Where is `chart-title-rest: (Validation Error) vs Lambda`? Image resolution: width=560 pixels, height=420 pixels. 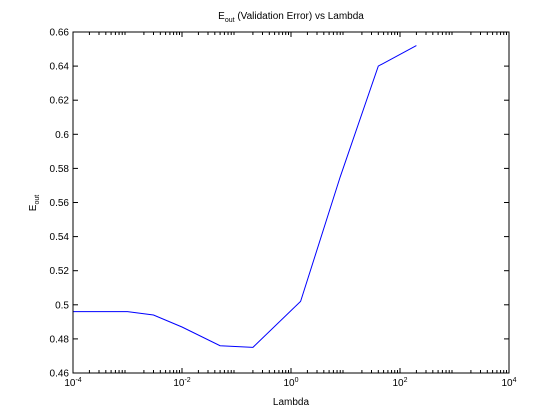 chart-title-rest: (Validation Error) vs Lambda is located at coordinates (300, 16).